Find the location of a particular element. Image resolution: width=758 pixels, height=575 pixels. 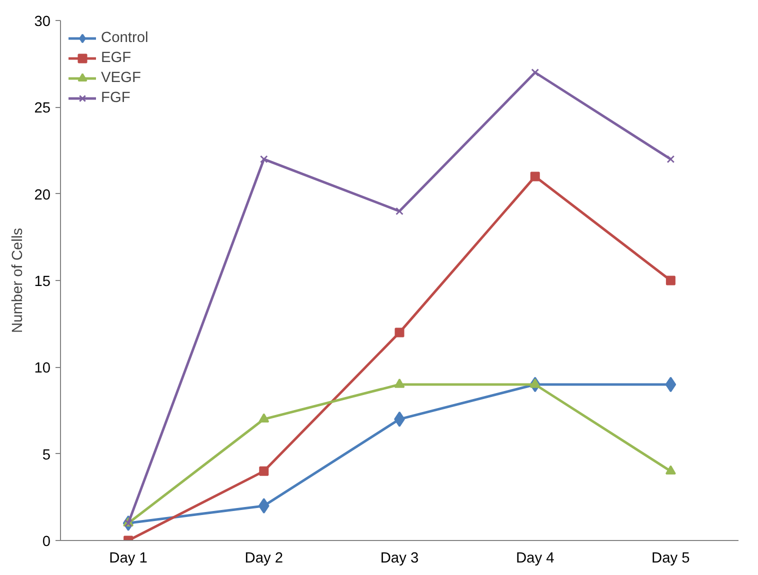

y-tick-label: 25 is located at coordinates (42, 108).